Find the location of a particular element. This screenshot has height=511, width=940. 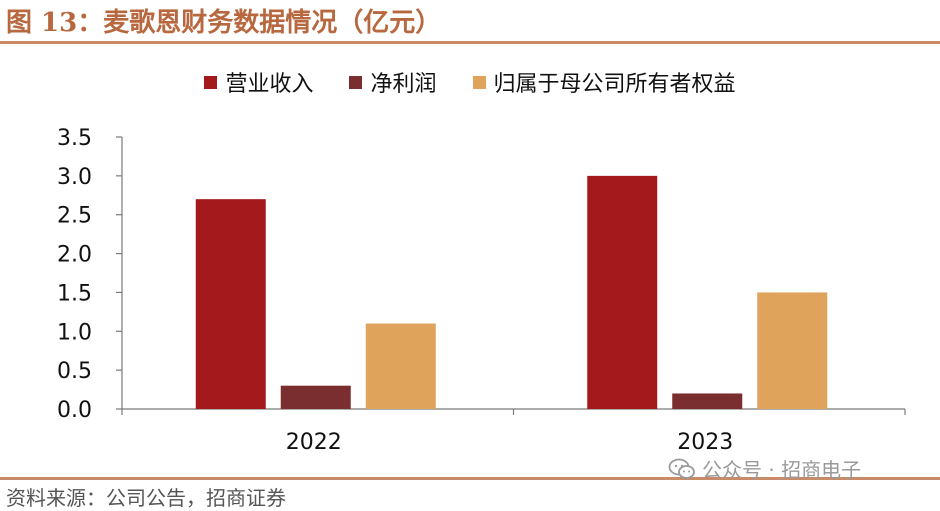

source-note: 资料来源：公司公告，招商证券 is located at coordinates (146, 498).